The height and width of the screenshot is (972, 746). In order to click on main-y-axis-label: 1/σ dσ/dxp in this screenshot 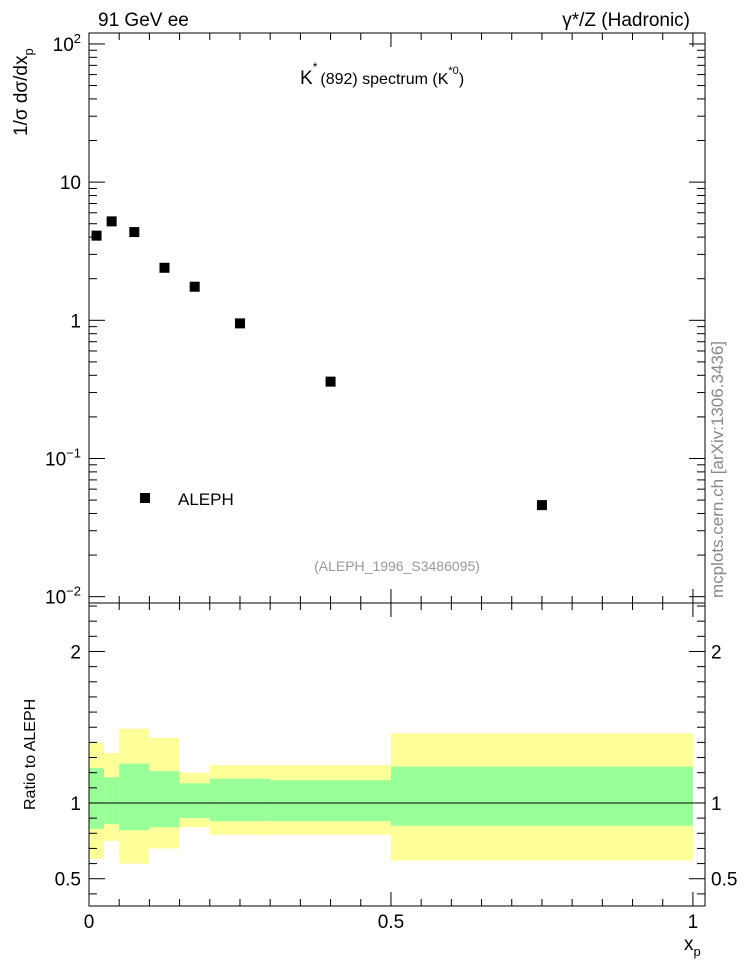, I will do `click(23, 92)`.